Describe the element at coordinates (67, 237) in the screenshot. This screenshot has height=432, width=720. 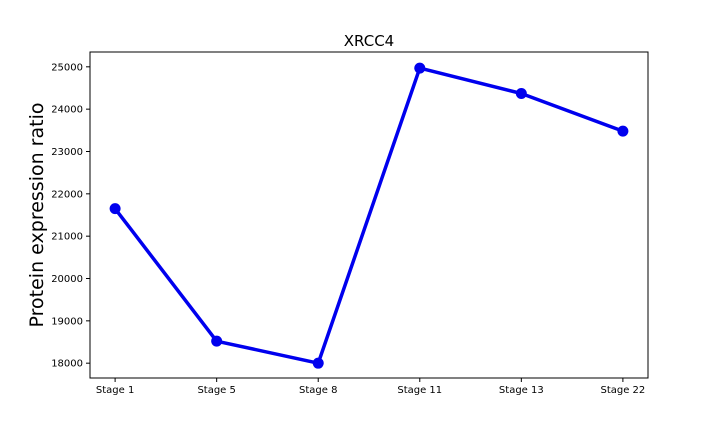
I see `y-tick-label: 21000` at that location.